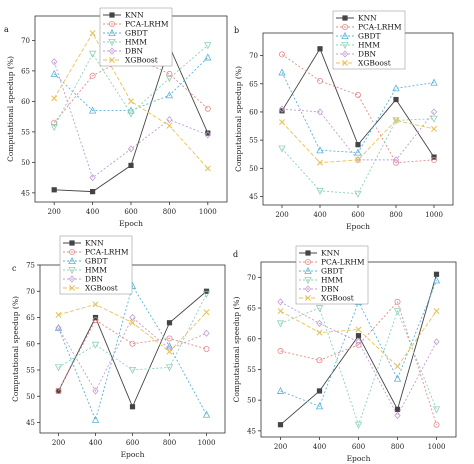 The image size is (474, 464). I want to click on series-dbn, so click(131, 120).